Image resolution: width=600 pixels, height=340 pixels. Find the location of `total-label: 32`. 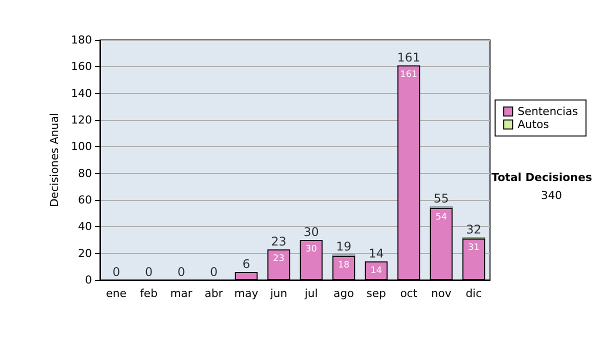

total-label: 32 is located at coordinates (474, 229).